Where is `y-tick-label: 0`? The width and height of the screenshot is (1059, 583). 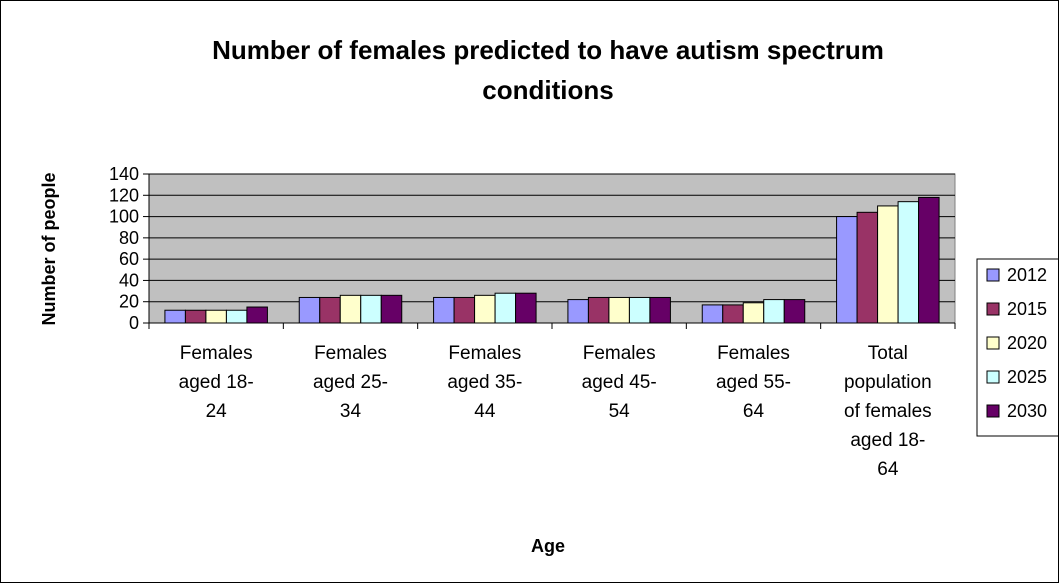 y-tick-label: 0 is located at coordinates (134, 323).